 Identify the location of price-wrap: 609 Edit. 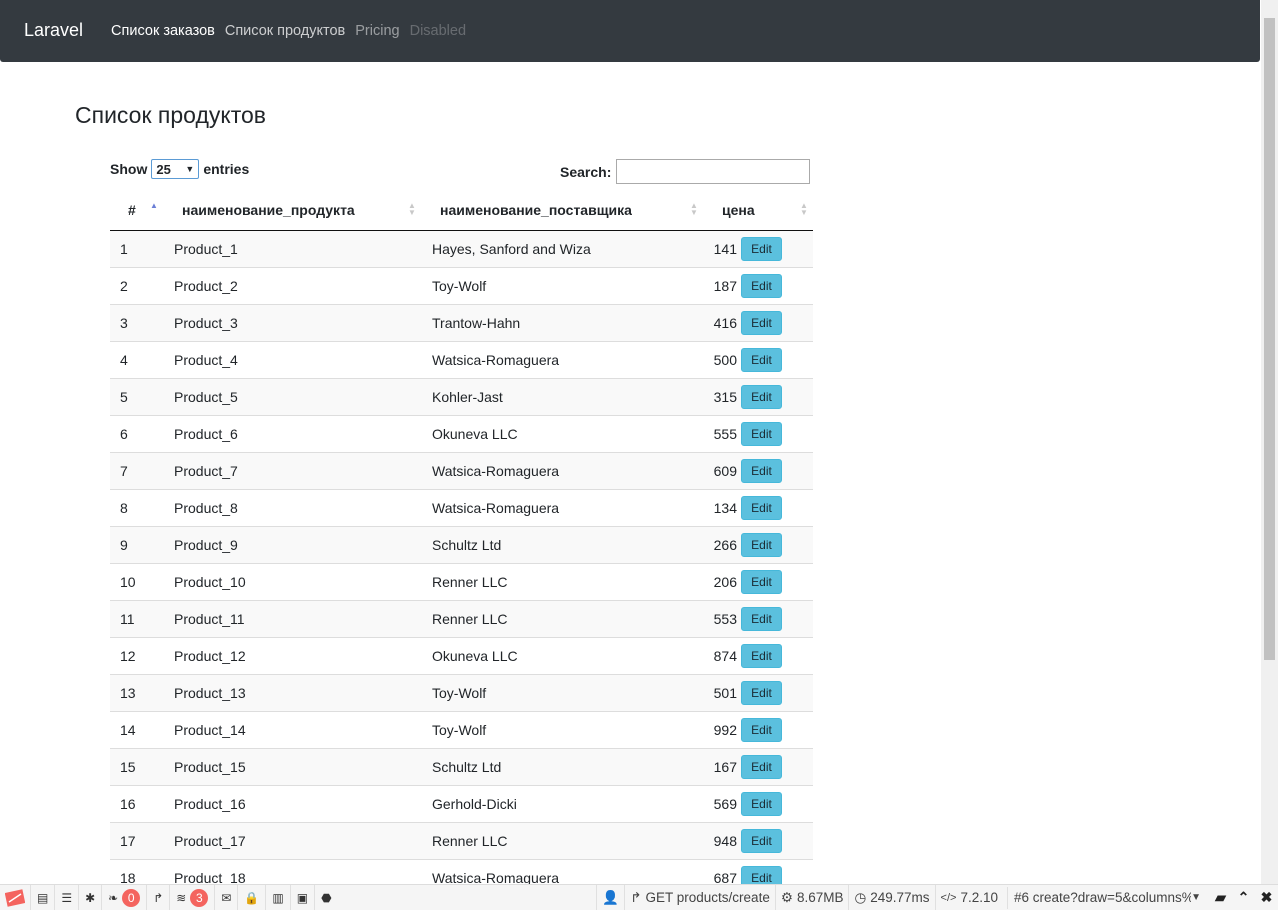
(756, 470).